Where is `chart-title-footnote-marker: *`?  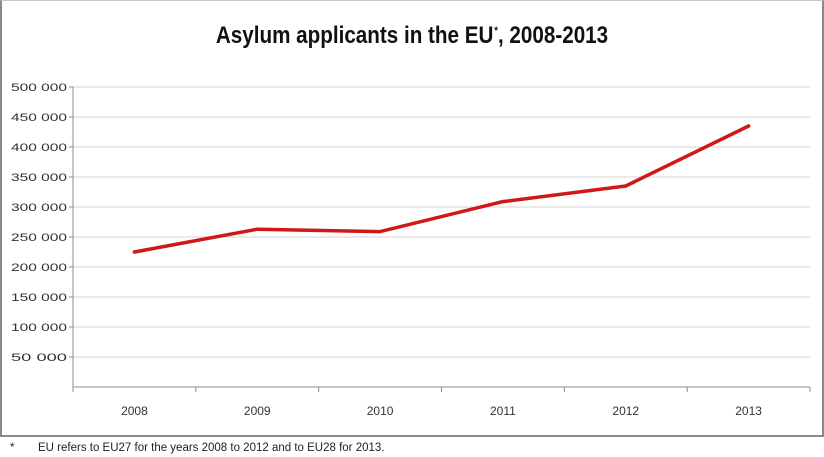
chart-title-footnote-marker: * is located at coordinates (496, 31).